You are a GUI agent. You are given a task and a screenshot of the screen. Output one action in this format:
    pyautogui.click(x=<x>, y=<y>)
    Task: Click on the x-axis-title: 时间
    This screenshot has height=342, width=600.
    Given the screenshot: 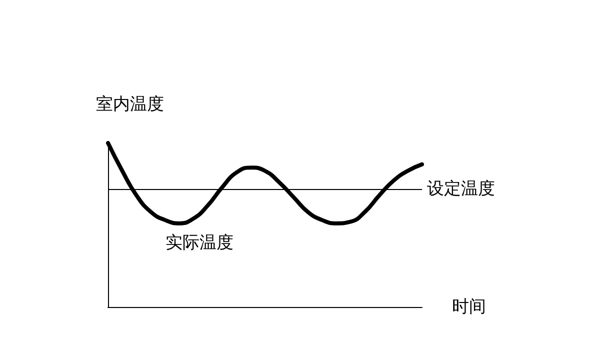 What is the action you would take?
    pyautogui.click(x=469, y=307)
    